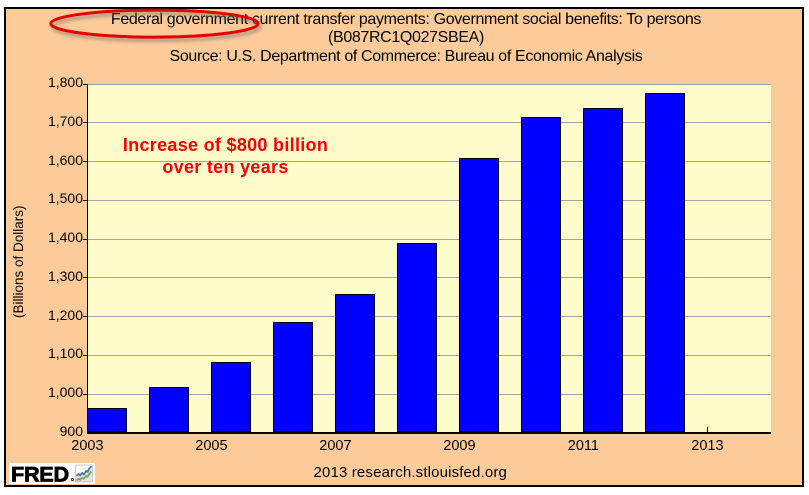 The height and width of the screenshot is (495, 809). I want to click on svg-text: FRED, so click(40, 473).